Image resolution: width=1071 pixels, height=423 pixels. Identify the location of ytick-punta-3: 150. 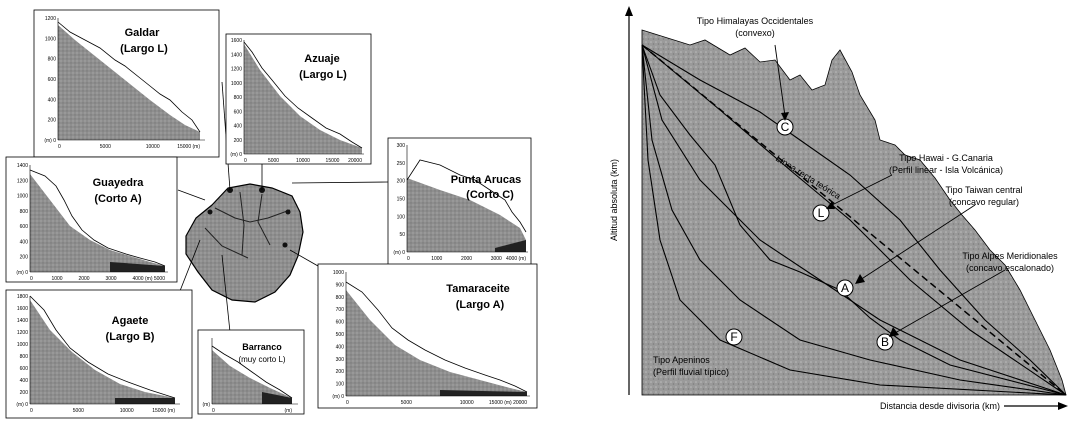
(401, 200).